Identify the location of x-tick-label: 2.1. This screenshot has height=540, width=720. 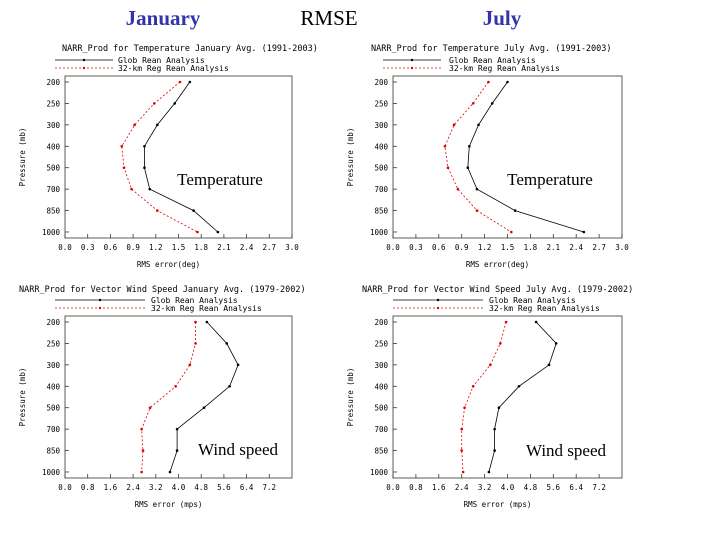
(224, 247).